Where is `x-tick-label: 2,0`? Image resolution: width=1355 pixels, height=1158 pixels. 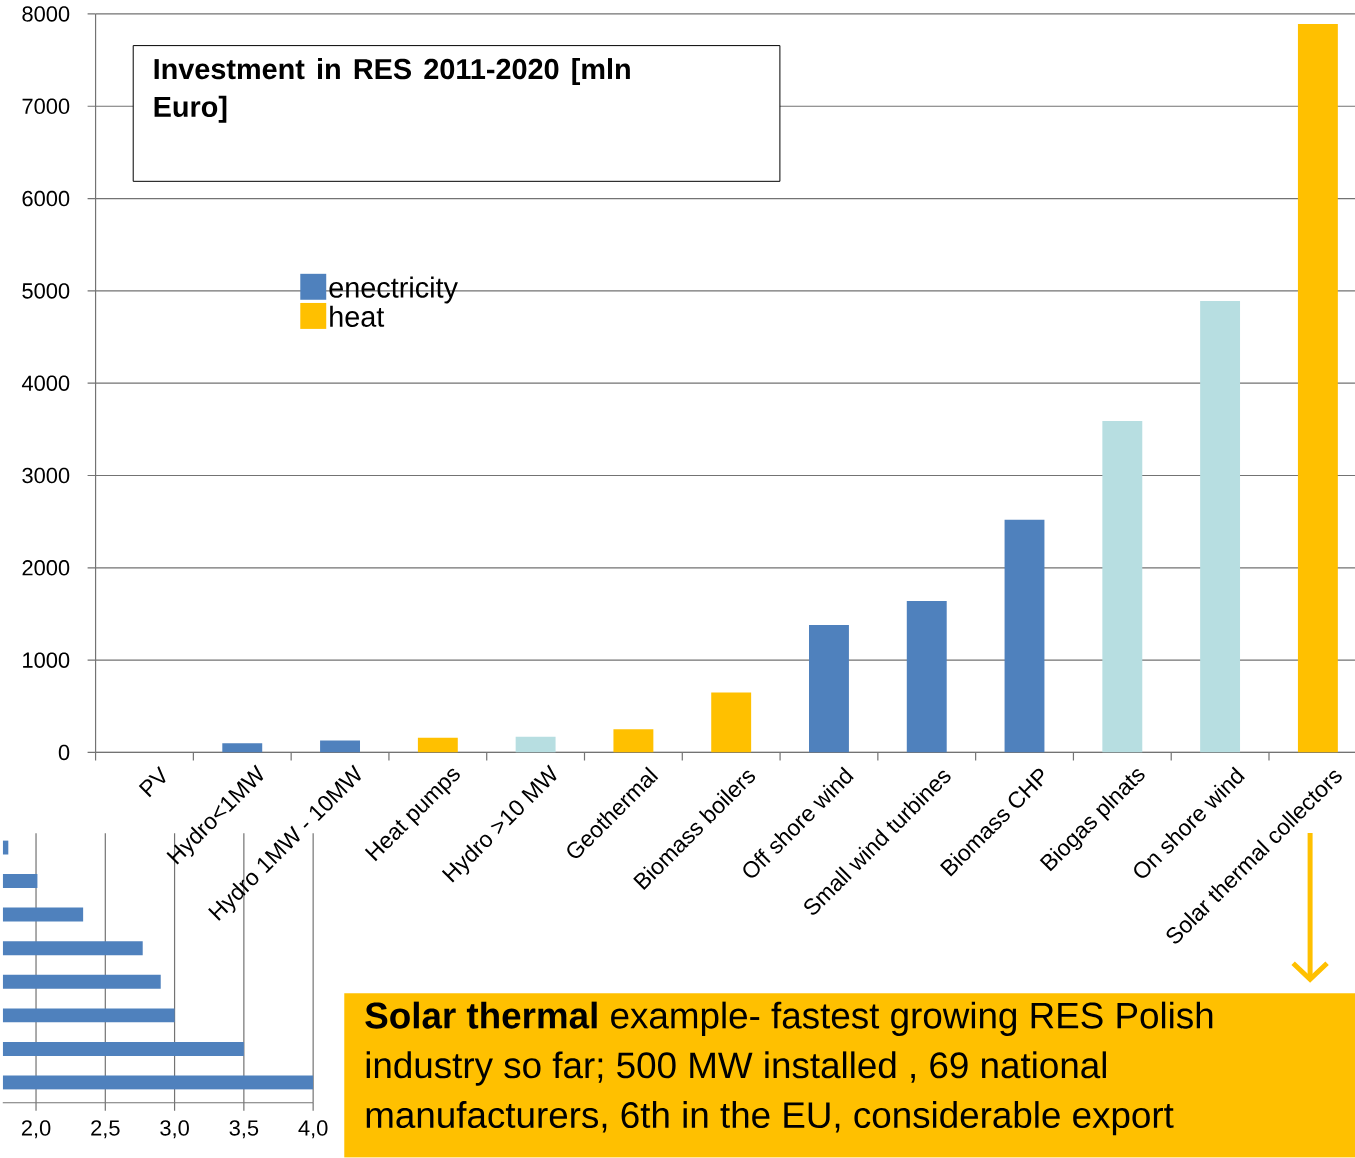
x-tick-label: 2,0 is located at coordinates (36, 1129).